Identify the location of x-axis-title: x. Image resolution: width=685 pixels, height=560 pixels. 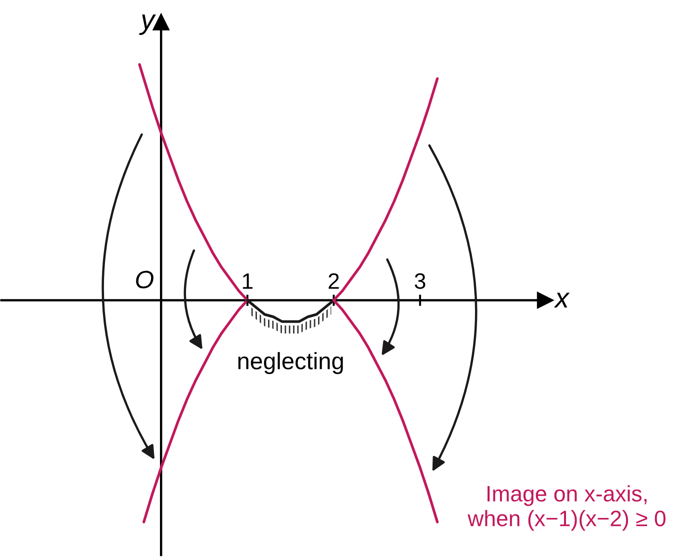
(562, 300).